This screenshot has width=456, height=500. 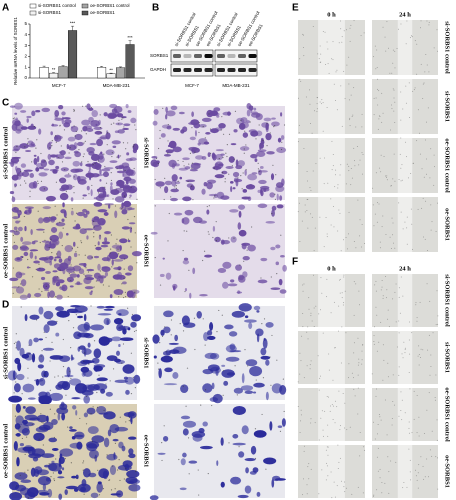 What do you see at coordinates (85, 6) in the screenshot?
I see `legend-swatch` at bounding box center [85, 6].